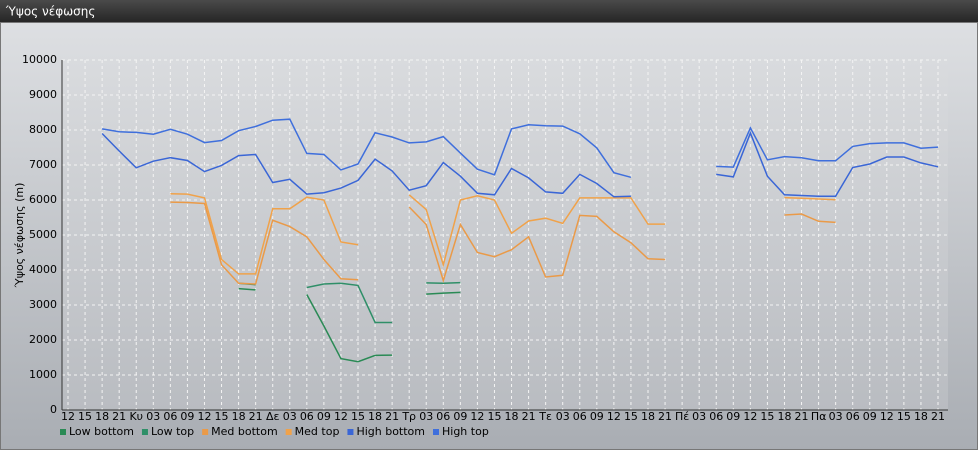  What do you see at coordinates (50, 12) in the screenshot?
I see `chart-title: Ύψος νέφωσης` at bounding box center [50, 12].